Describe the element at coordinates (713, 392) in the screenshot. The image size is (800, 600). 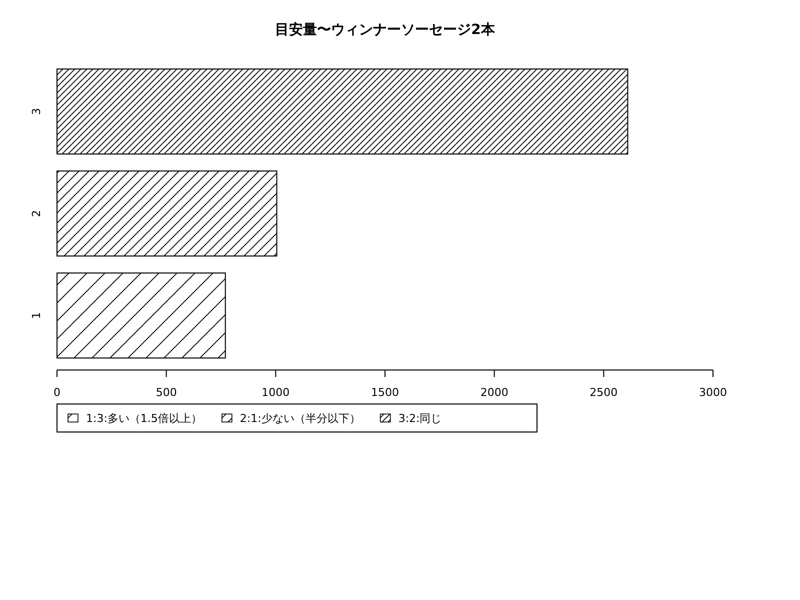
I see `x-tick-label: 3000` at that location.